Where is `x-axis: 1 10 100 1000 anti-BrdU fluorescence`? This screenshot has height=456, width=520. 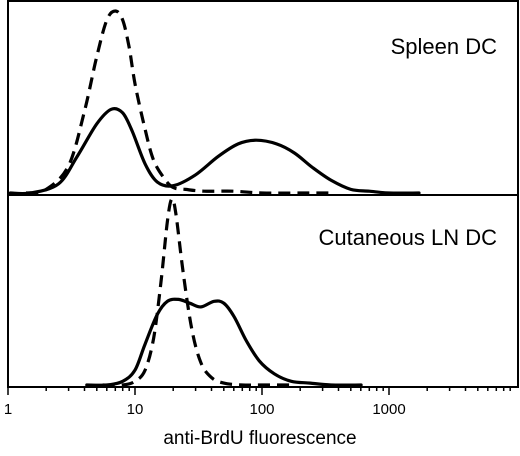
x-axis: 1 10 100 1000 anti-BrdU fluorescence is located at coordinates (257, 418).